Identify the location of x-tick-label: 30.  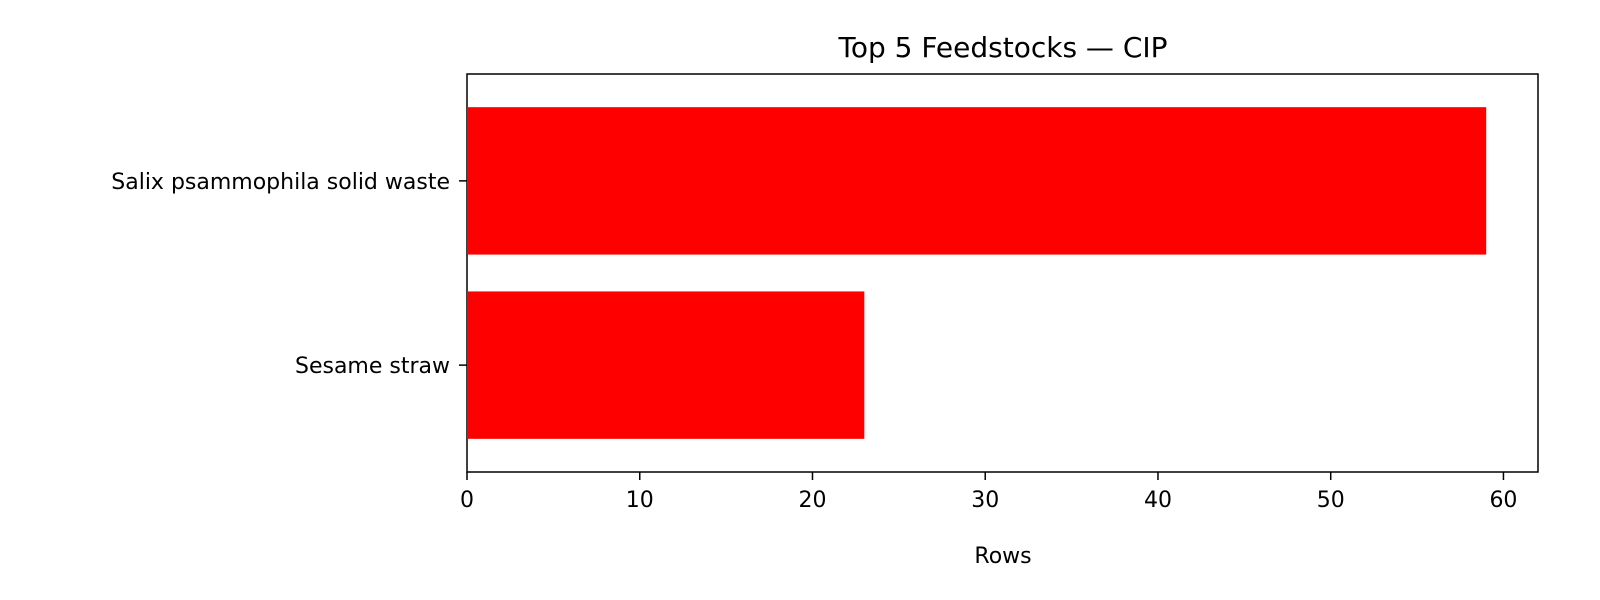
(985, 500).